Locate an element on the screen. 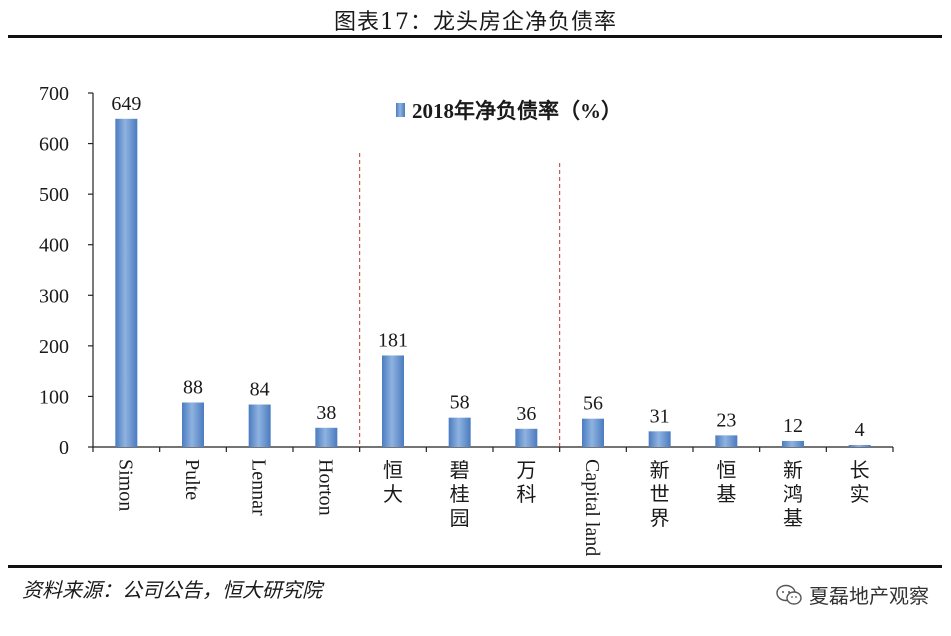 The width and height of the screenshot is (951, 636). x-tick-label: 恒大 is located at coordinates (393, 482).